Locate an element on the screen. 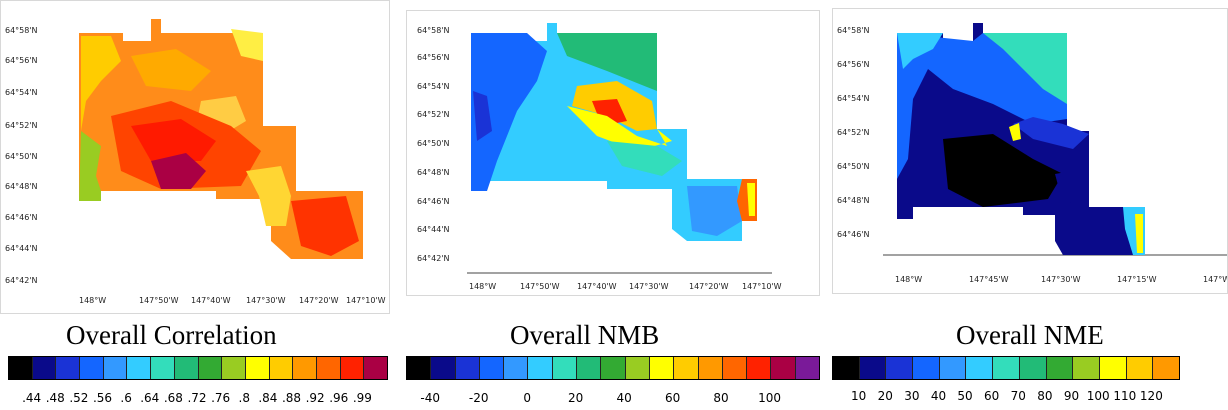 Image resolution: width=1228 pixels, height=410 pixels. lon-axis: 148°W 147°45'W 147°30'W 147°15'W 147°W is located at coordinates (1061, 279).